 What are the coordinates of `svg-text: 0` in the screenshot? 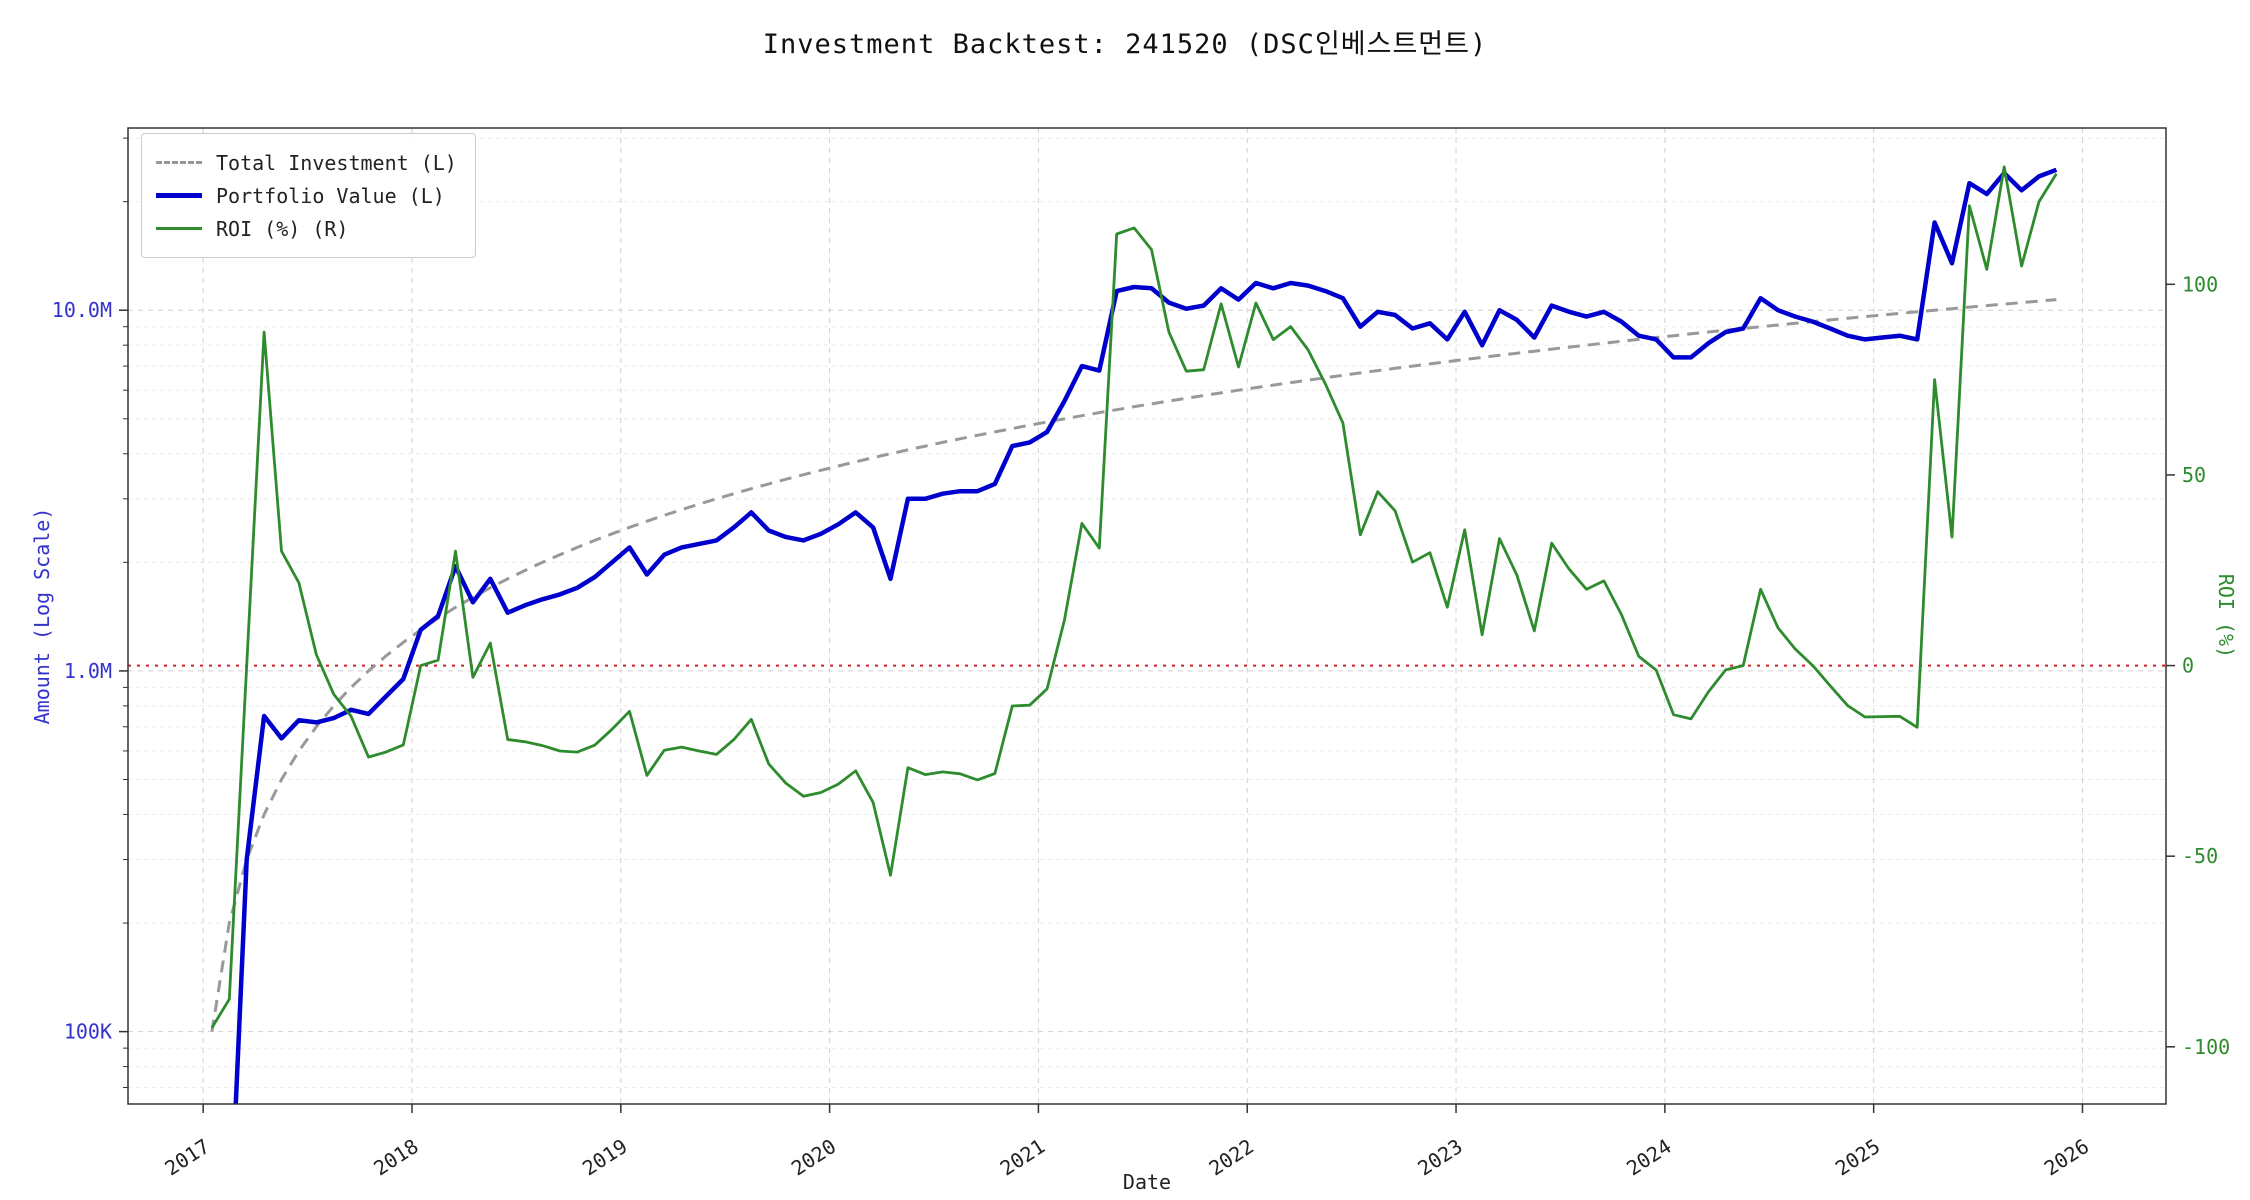 It's located at (2188, 666).